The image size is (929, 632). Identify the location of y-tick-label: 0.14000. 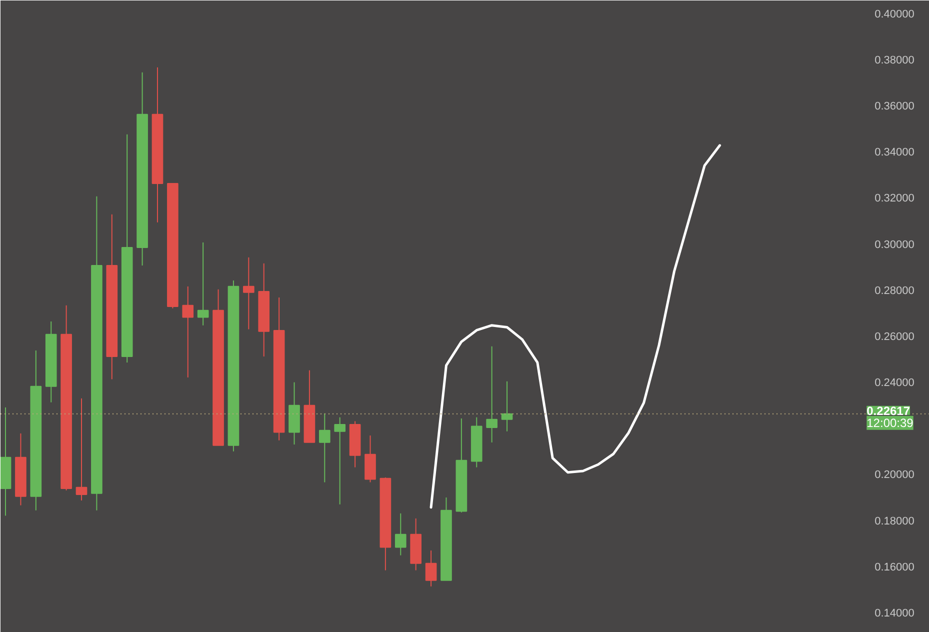
(894, 613).